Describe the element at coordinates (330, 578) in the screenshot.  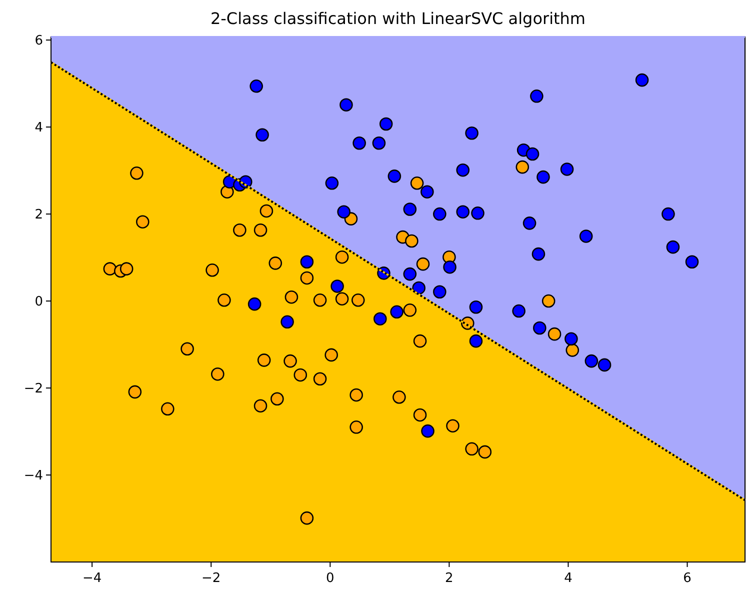
I see `x-tick-label: 0` at that location.